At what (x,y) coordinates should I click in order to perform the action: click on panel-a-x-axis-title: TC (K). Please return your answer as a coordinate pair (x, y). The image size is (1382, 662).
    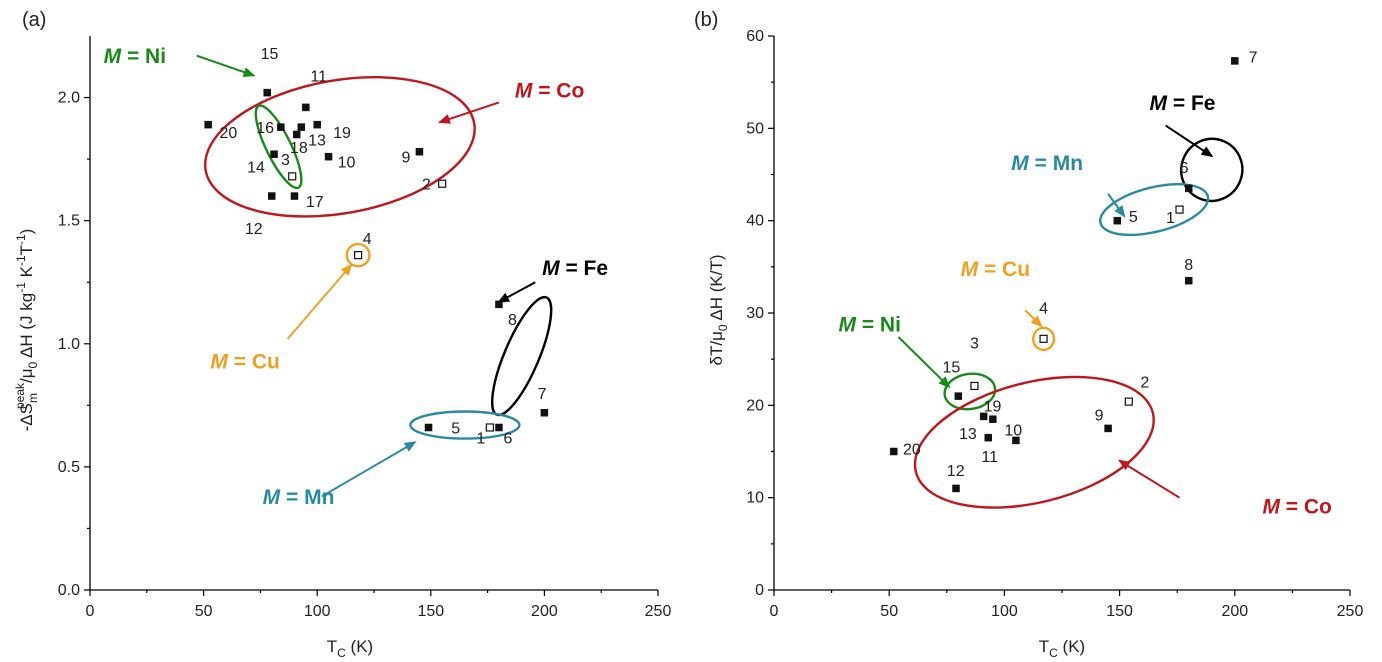
    Looking at the image, I should click on (350, 648).